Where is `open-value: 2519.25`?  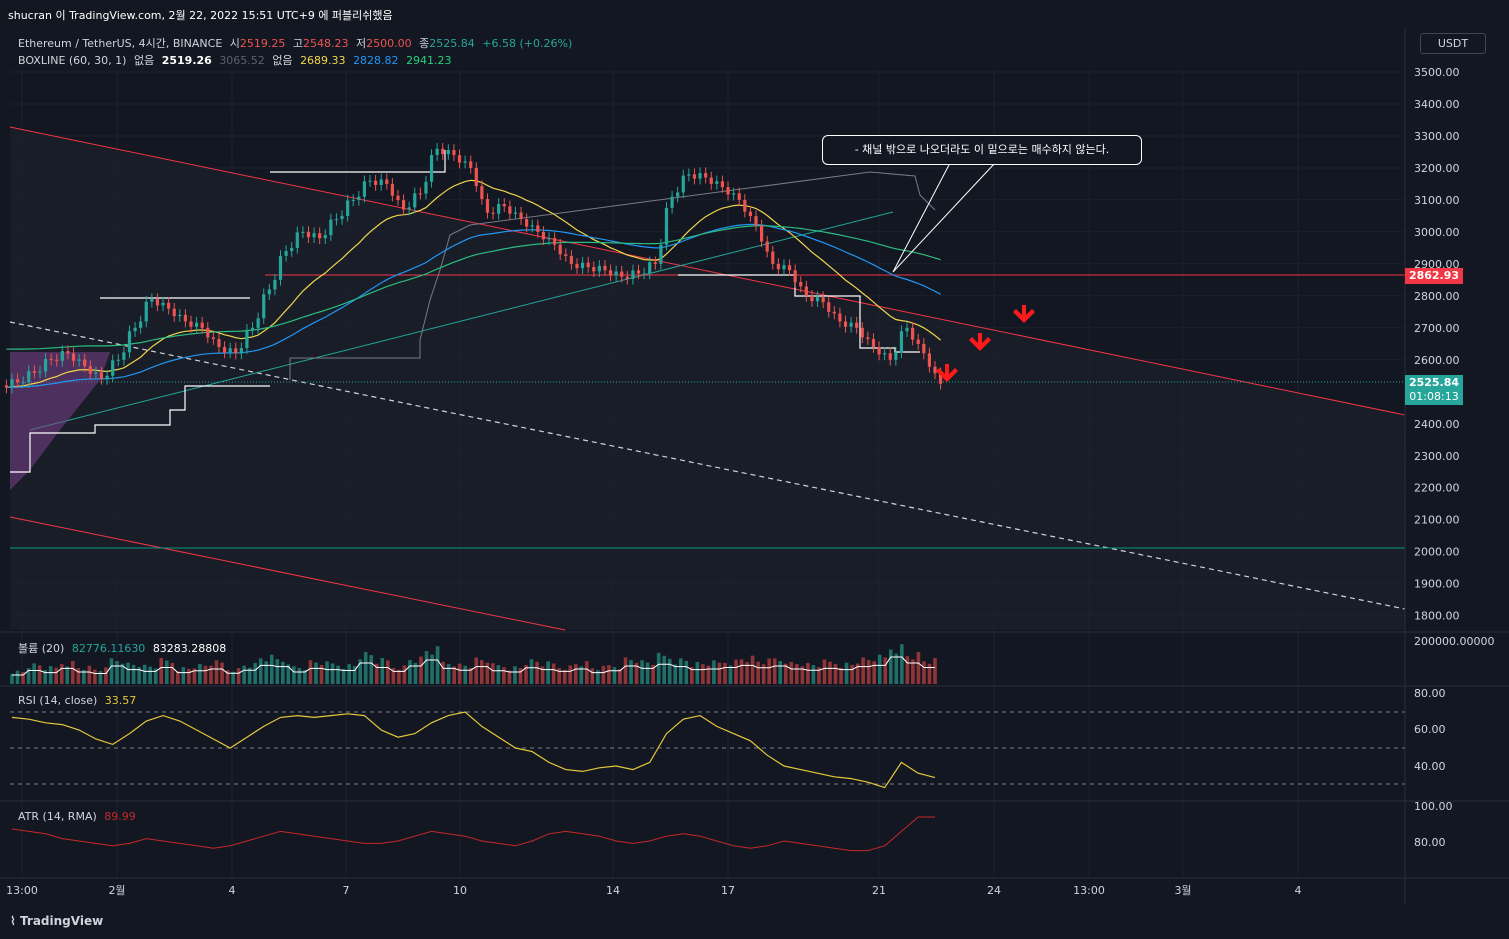
open-value: 2519.25 is located at coordinates (262, 43).